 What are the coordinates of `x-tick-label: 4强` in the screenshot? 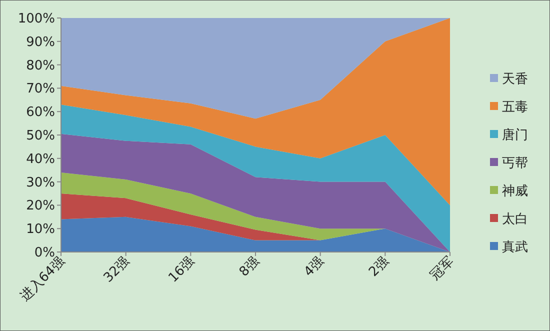 It's located at (315, 267).